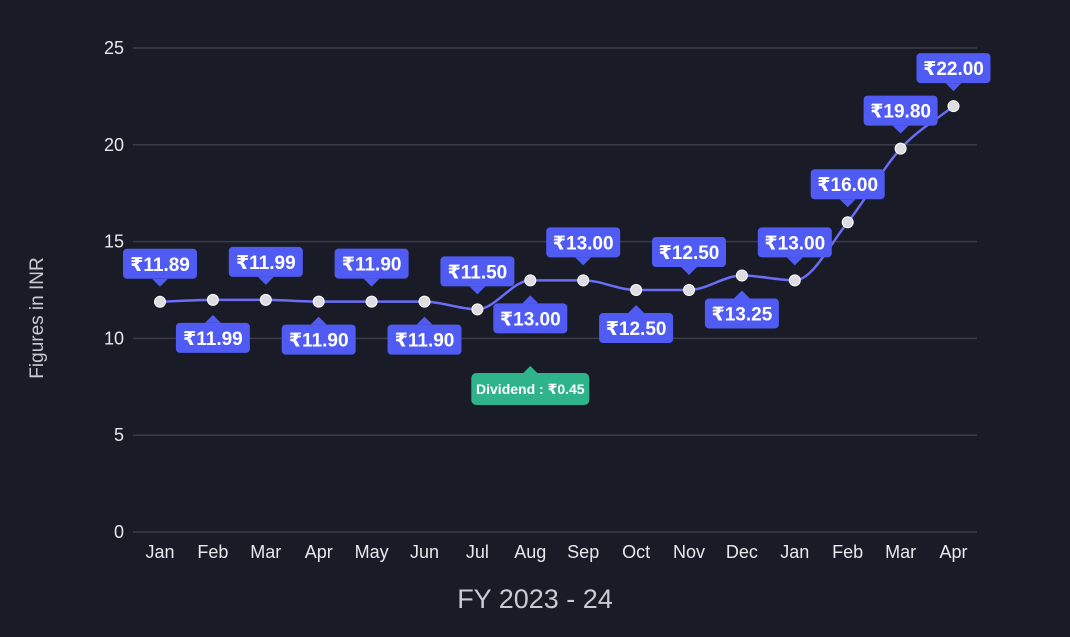 This screenshot has width=1070, height=637. I want to click on y-axis-ticks: 0 5 10 15 20 25, so click(114, 290).